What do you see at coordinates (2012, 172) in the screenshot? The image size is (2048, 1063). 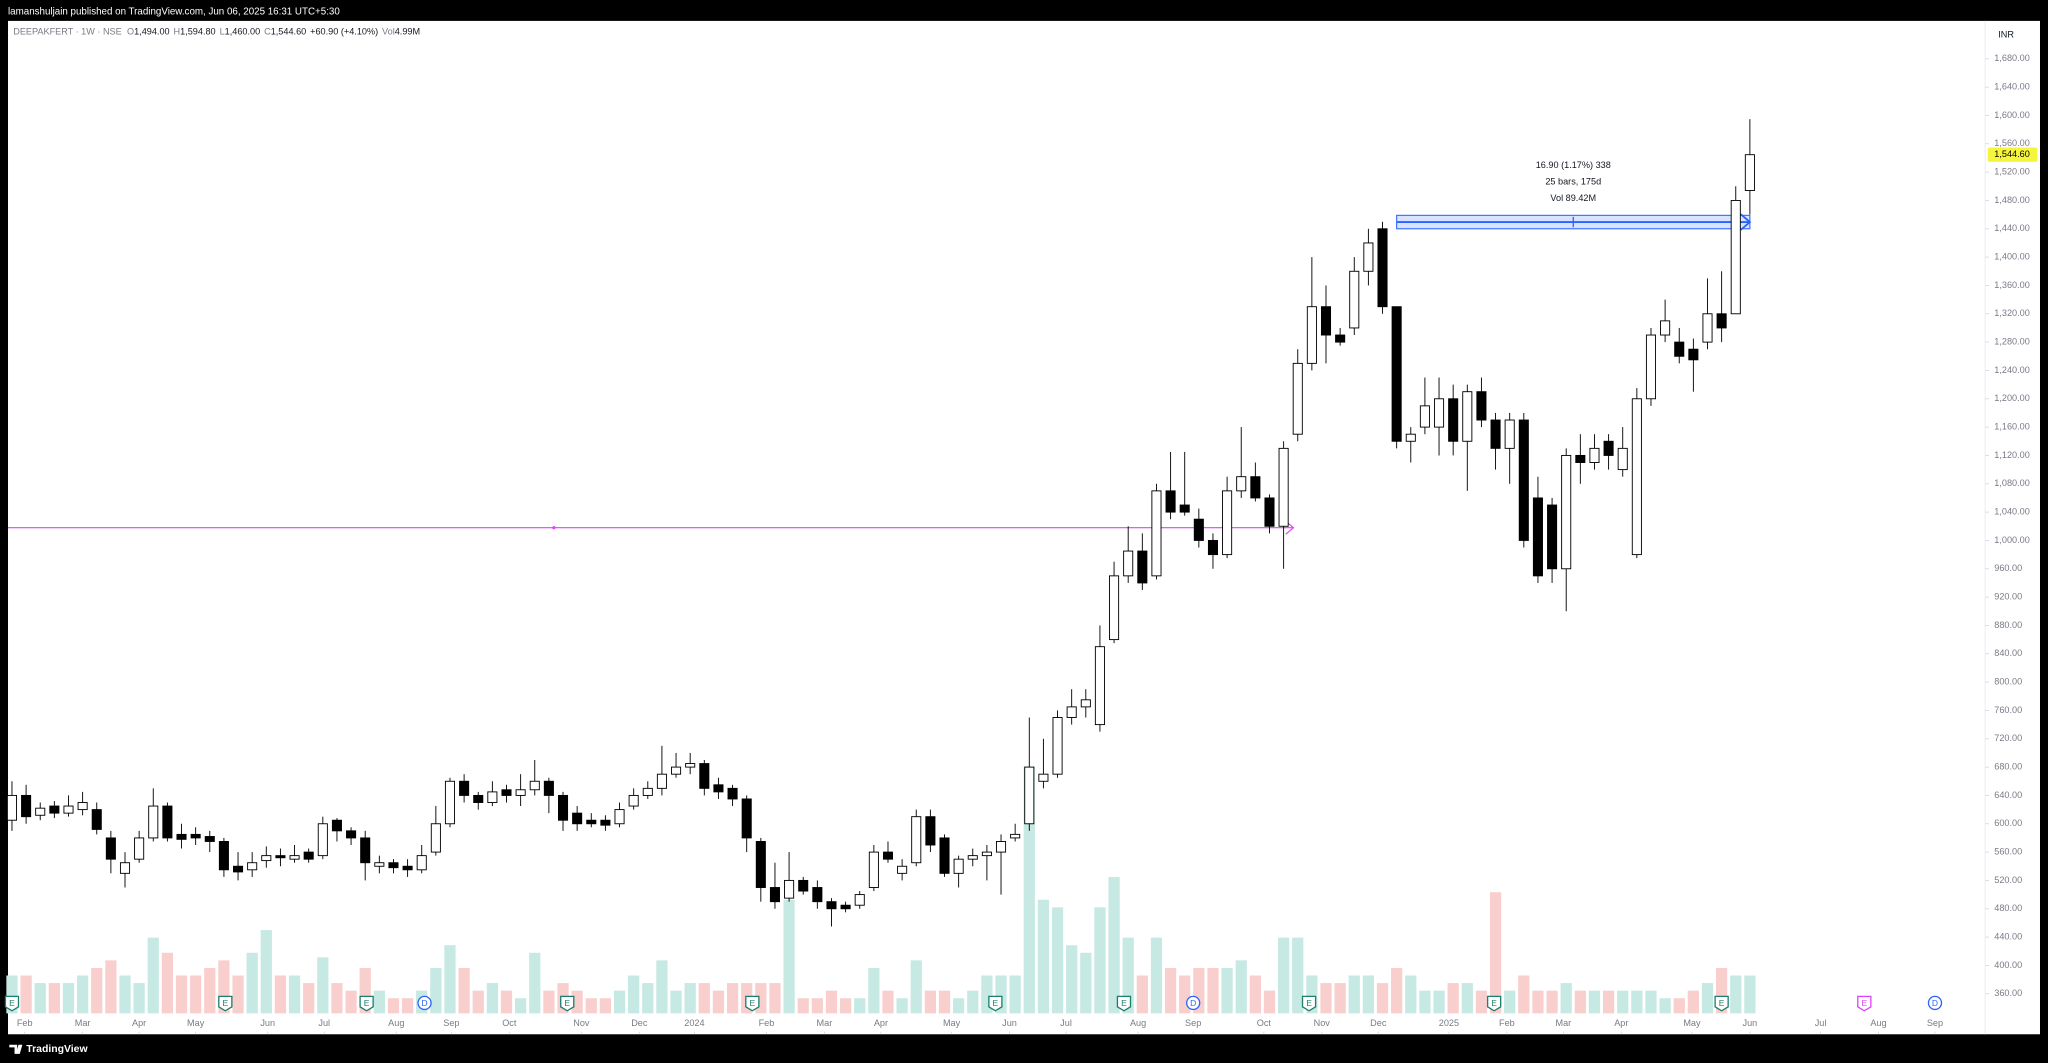 I see `y-tick-label: 1,520.00` at bounding box center [2012, 172].